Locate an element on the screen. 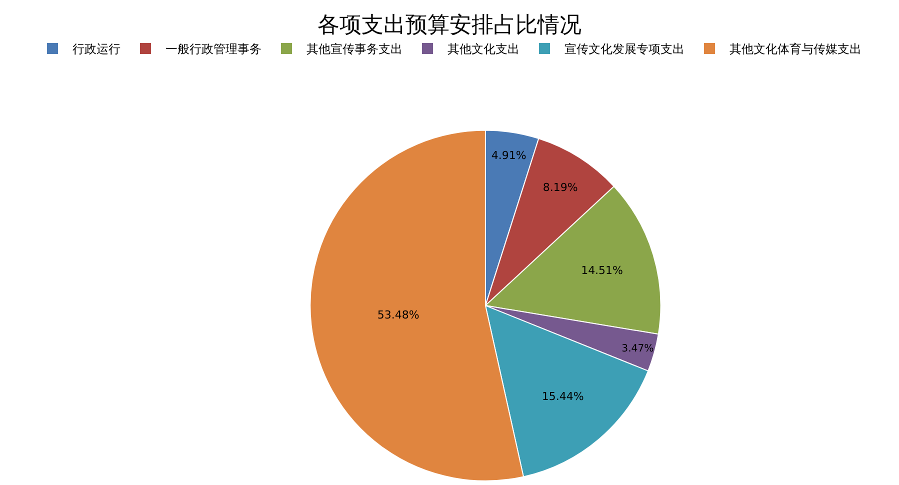 This screenshot has width=899, height=485. data-label: 14.51% is located at coordinates (602, 271).